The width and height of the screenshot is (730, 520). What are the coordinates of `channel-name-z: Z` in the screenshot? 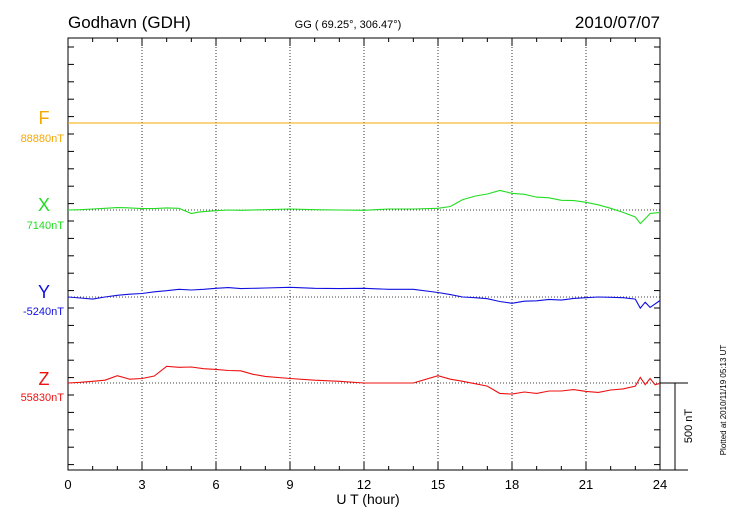 It's located at (44, 379).